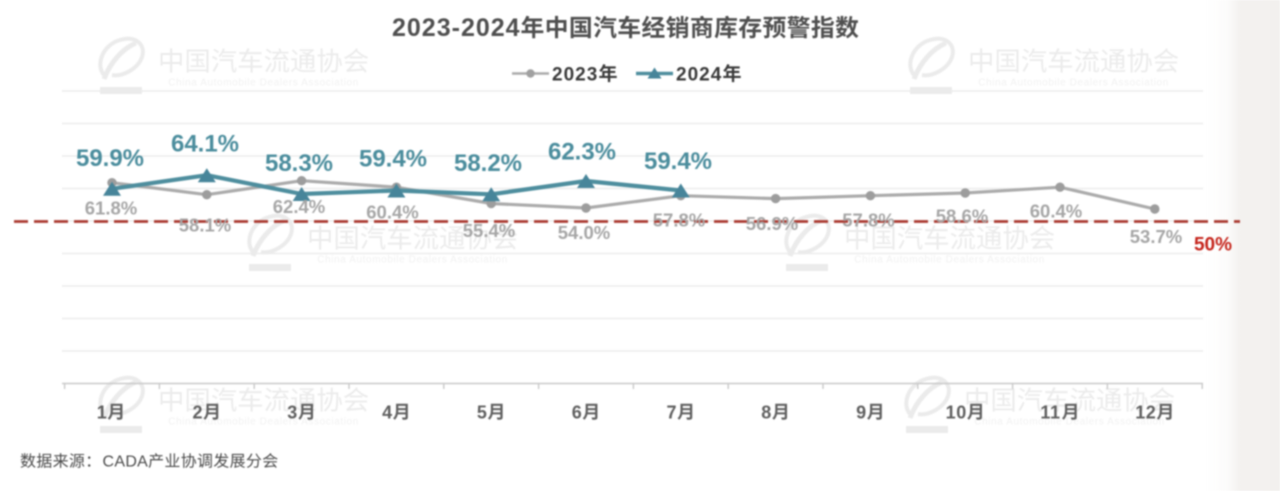 The width and height of the screenshot is (1280, 491). Describe the element at coordinates (102, 412) in the screenshot. I see `svg-text: 1` at that location.